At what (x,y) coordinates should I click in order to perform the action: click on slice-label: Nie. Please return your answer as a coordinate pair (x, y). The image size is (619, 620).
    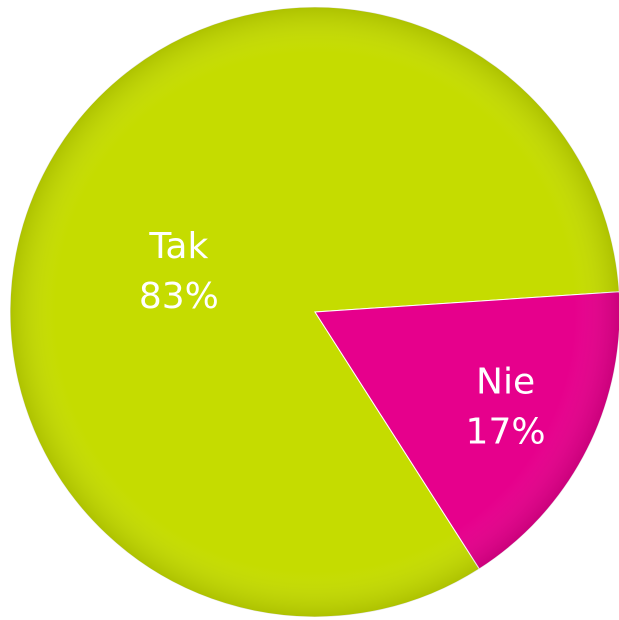
    Looking at the image, I should click on (505, 381).